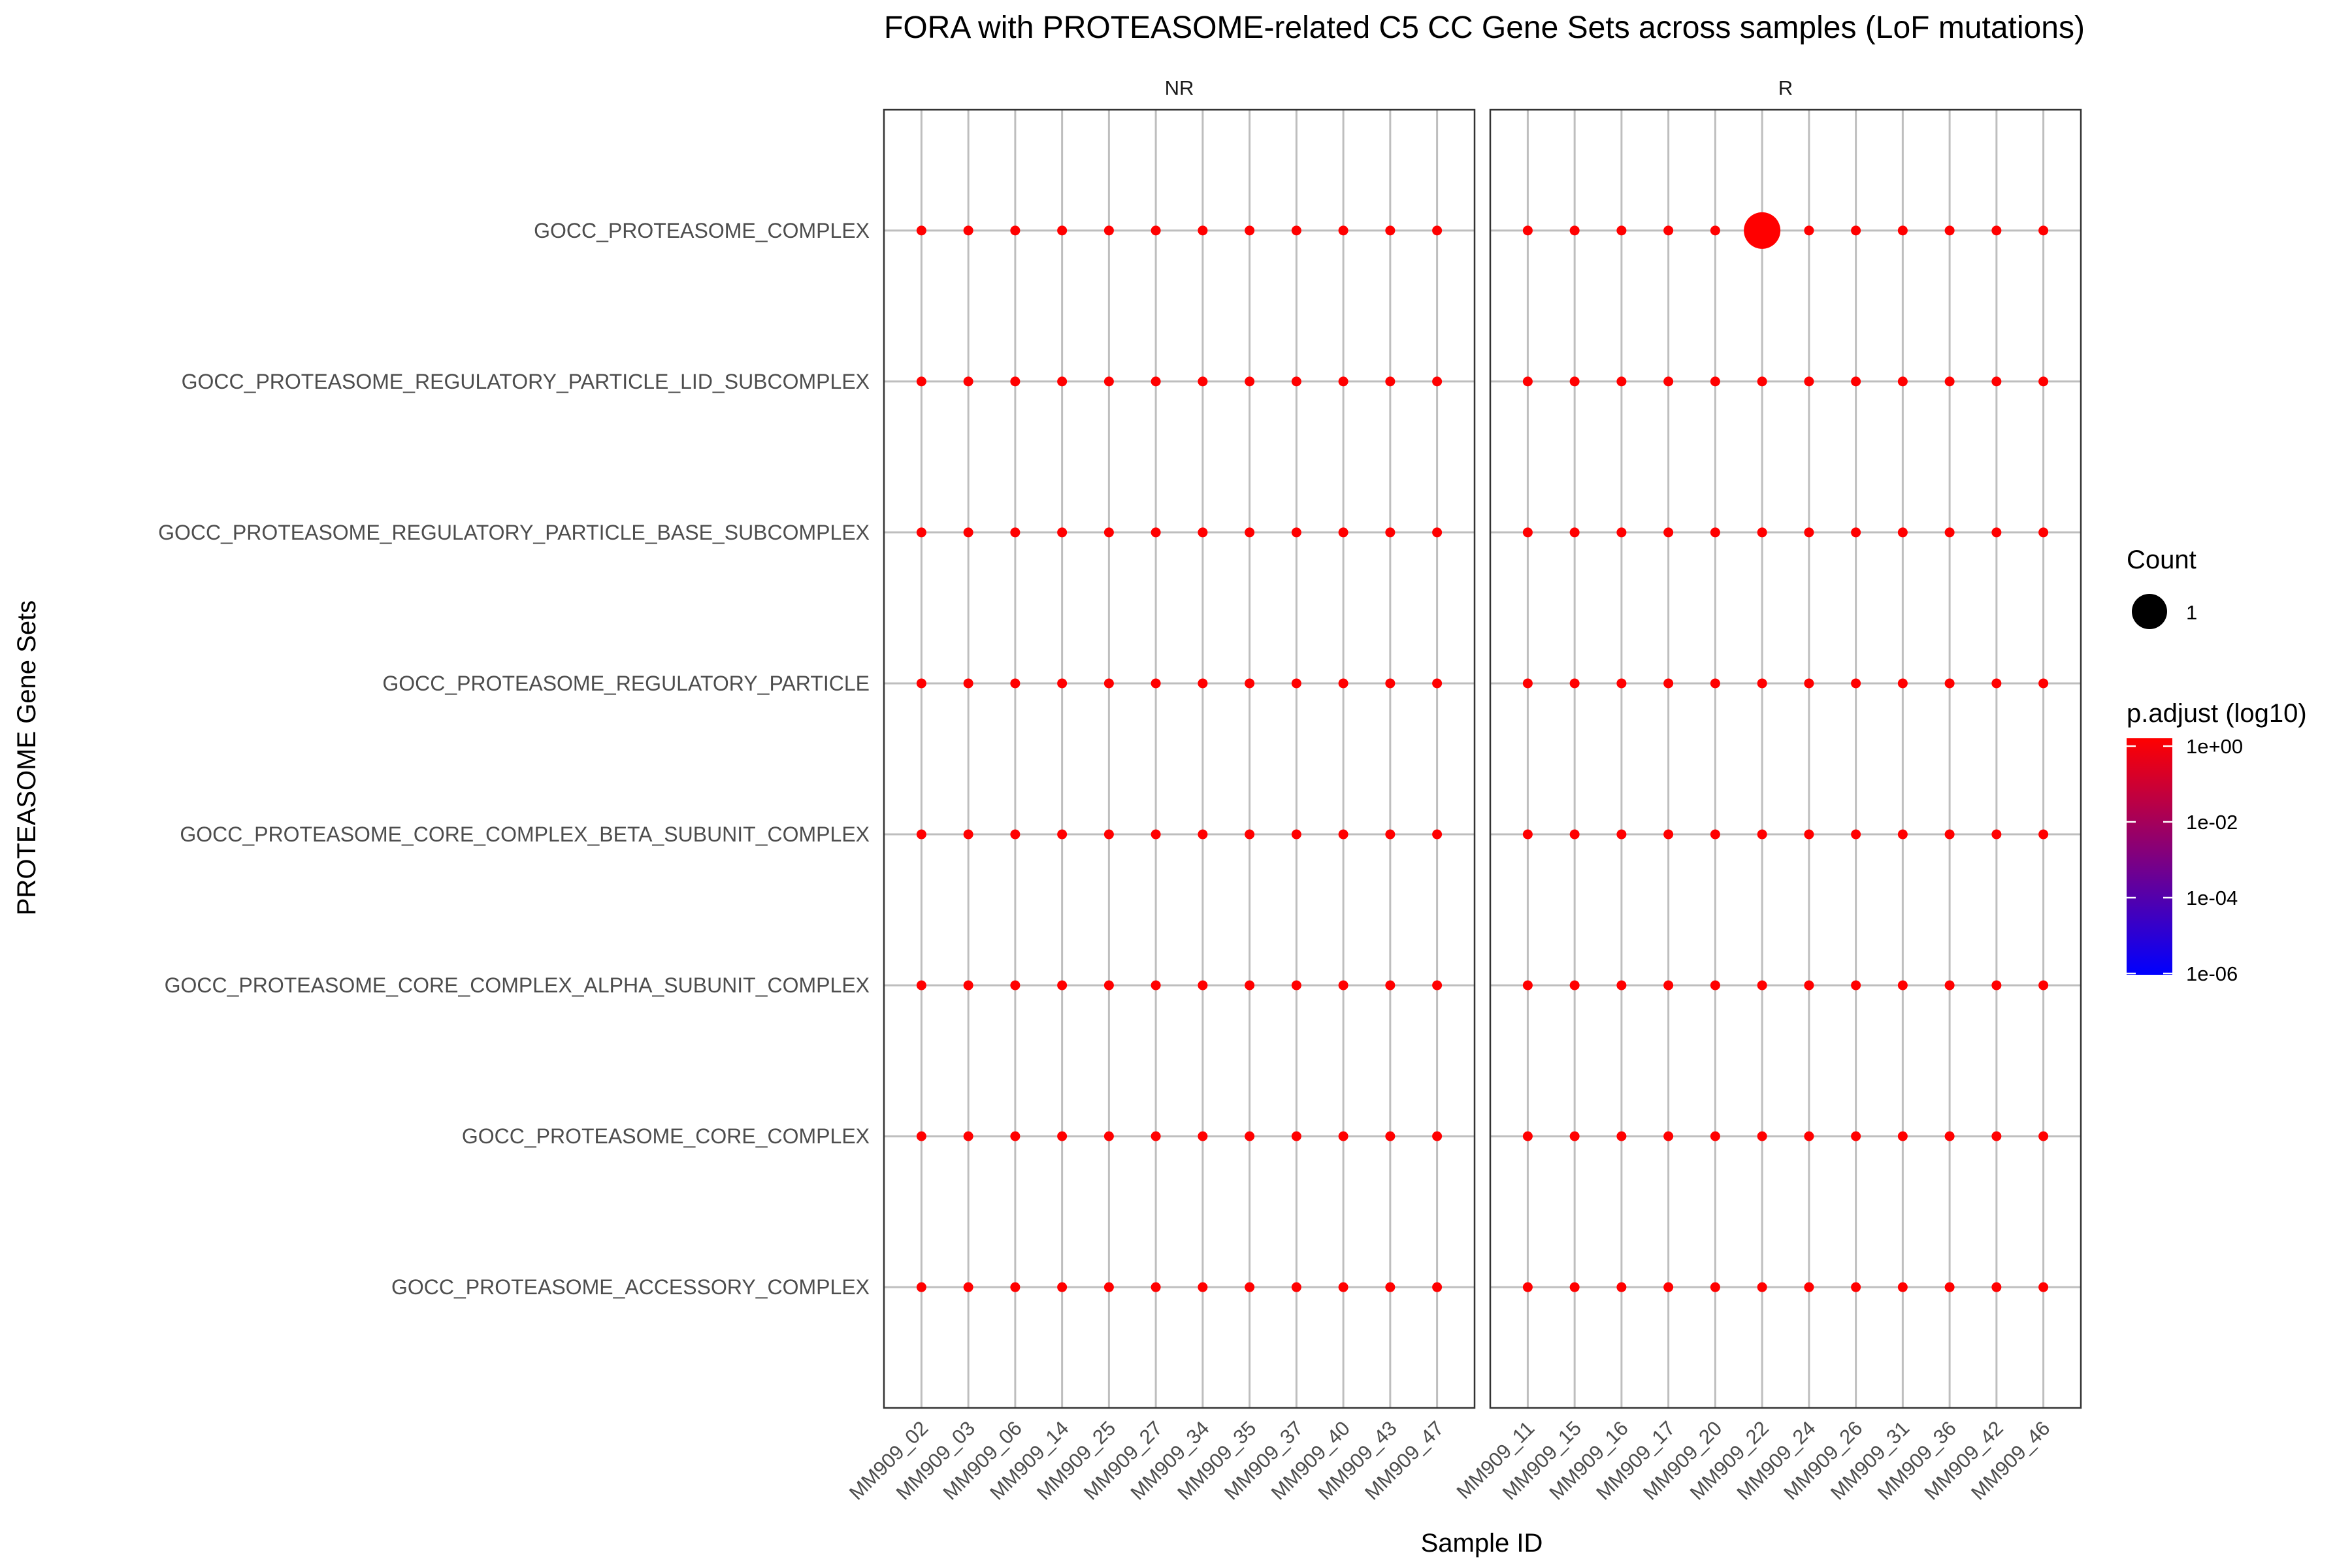 The image size is (2352, 1568). I want to click on x-axis-title: Sample ID, so click(1482, 1543).